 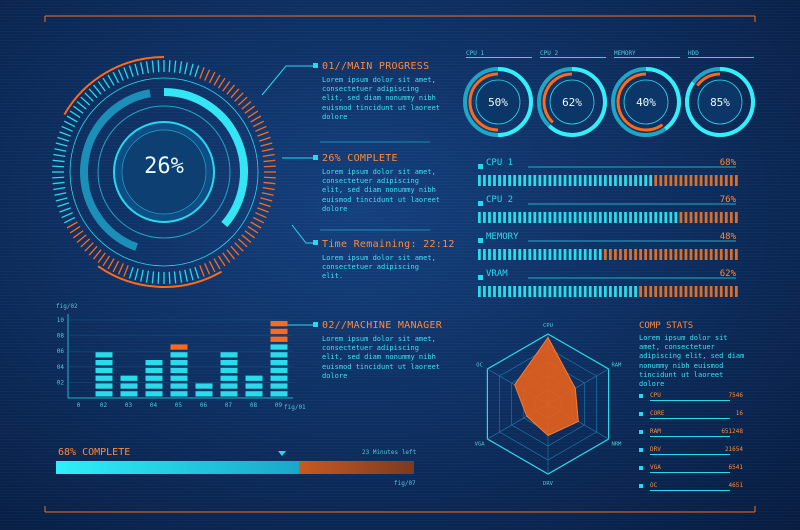 I want to click on radar-chart: CPU RAM NRM DRV VGA OC, so click(x=548, y=405).